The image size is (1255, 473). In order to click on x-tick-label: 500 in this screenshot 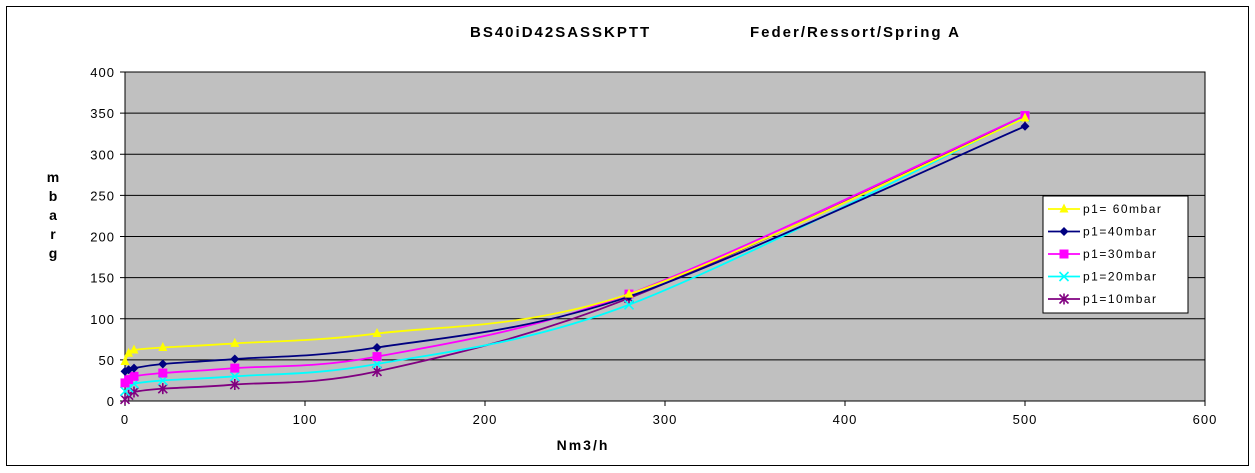, I will do `click(1025, 419)`.